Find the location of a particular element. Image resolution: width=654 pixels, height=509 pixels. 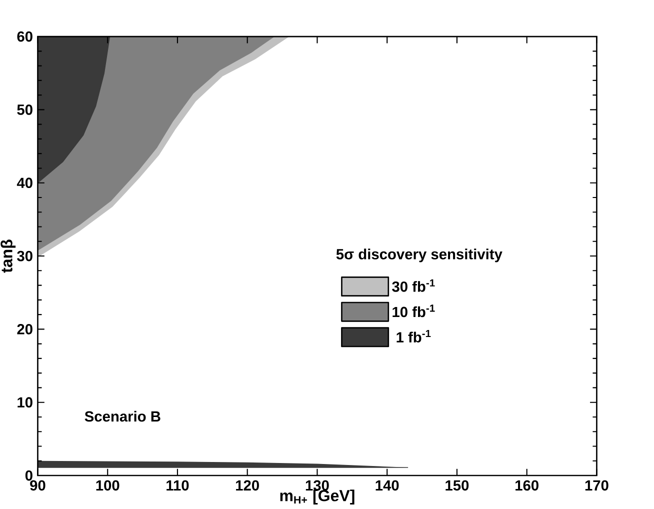

x-tick-label: 140 is located at coordinates (387, 485).